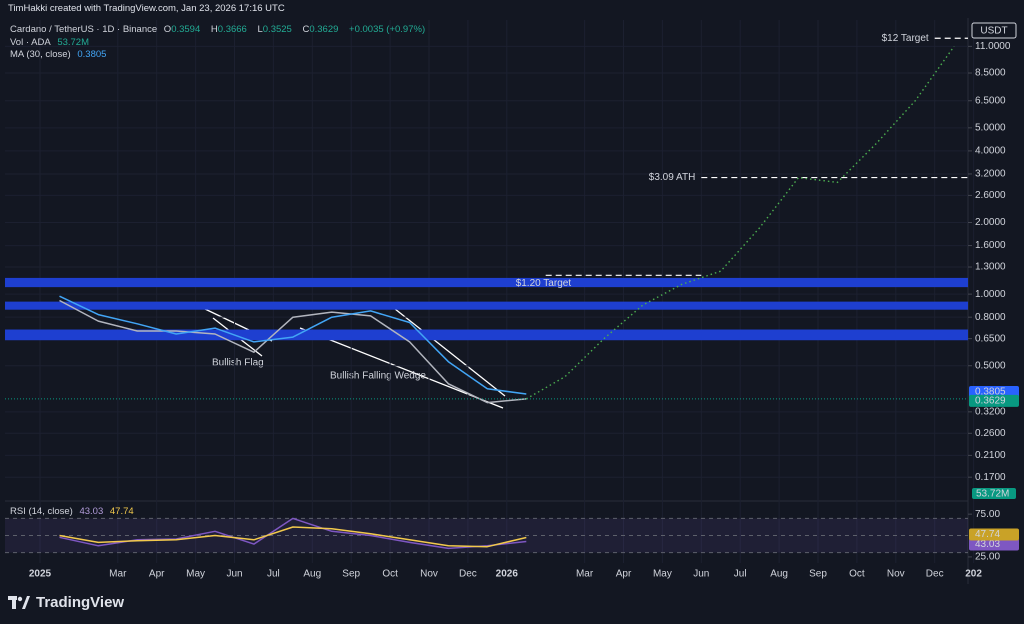 The height and width of the screenshot is (624, 1024). I want to click on ohlc-label: L, so click(260, 29).